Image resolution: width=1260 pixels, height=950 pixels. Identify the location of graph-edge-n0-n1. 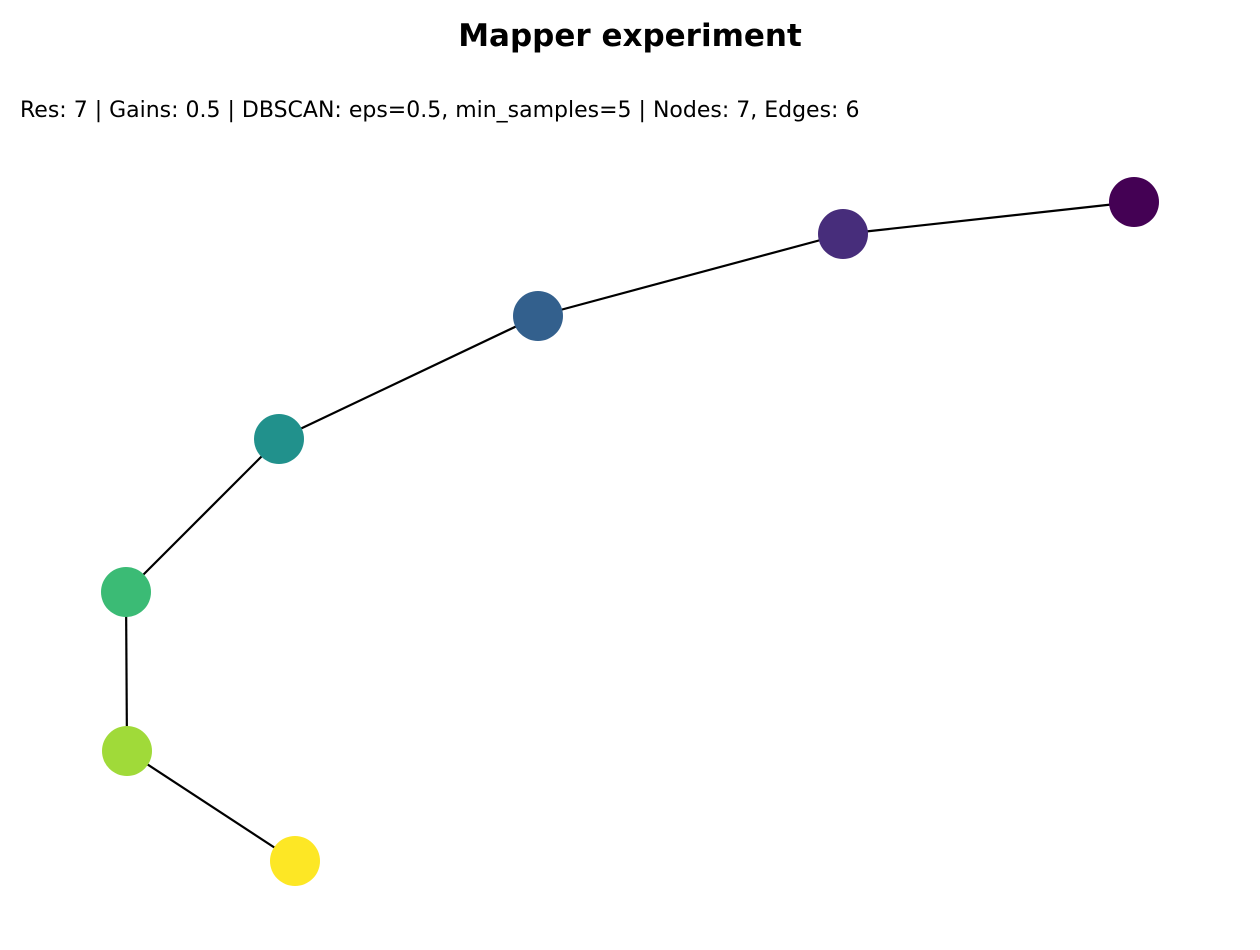
(988, 218).